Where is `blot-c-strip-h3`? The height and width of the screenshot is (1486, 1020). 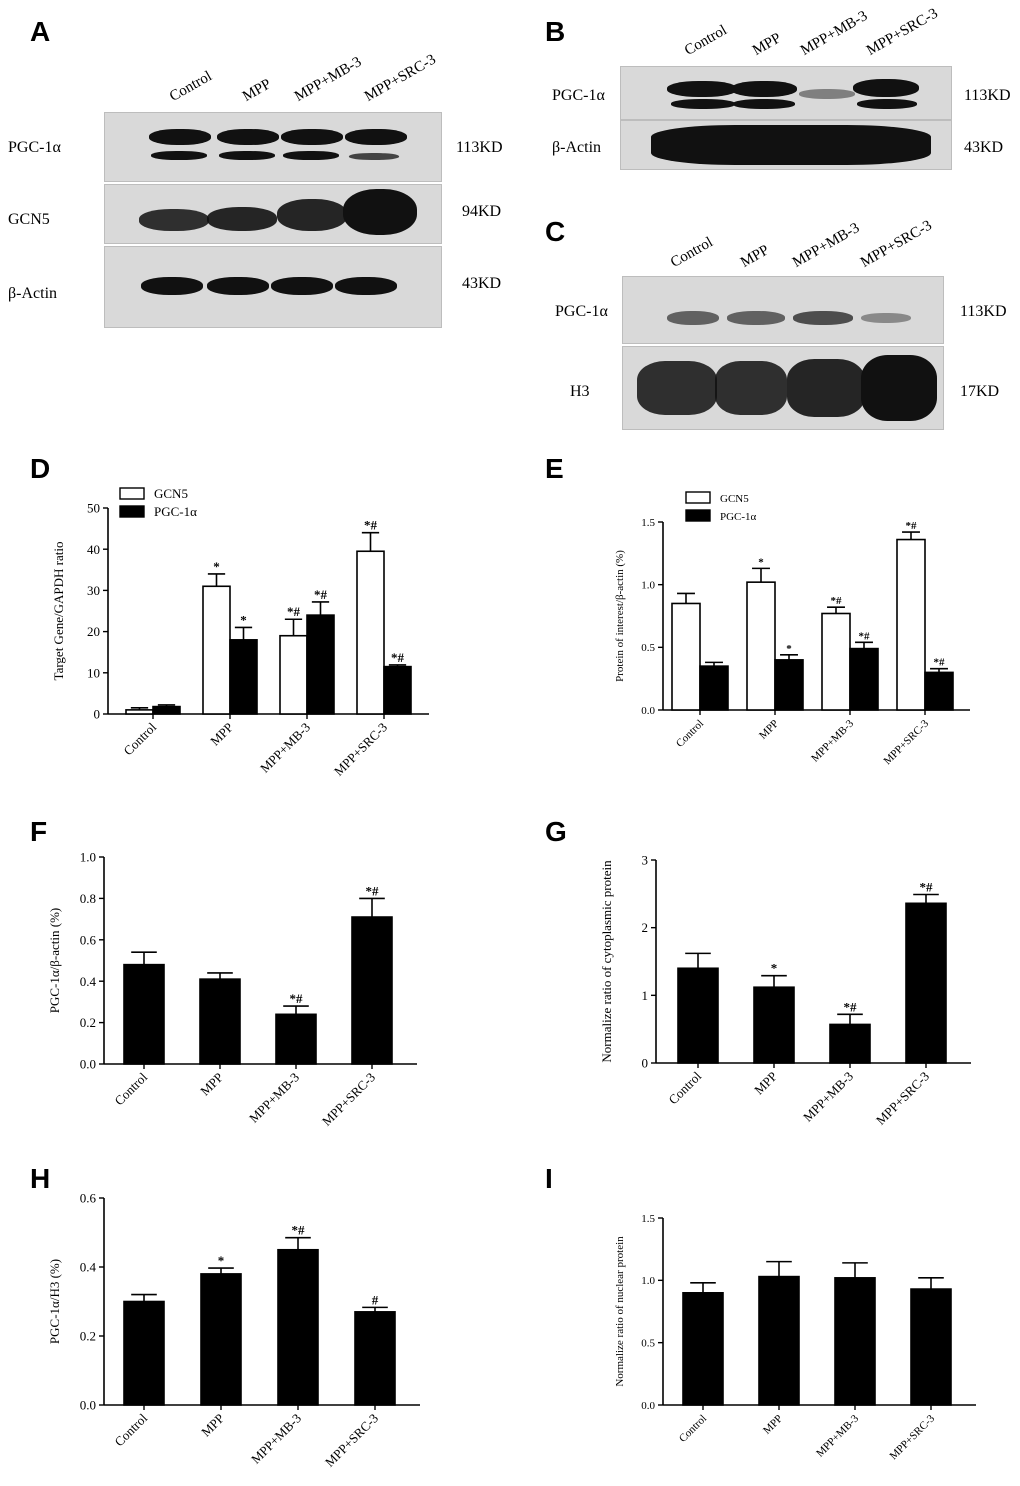 blot-c-strip-h3 is located at coordinates (783, 388).